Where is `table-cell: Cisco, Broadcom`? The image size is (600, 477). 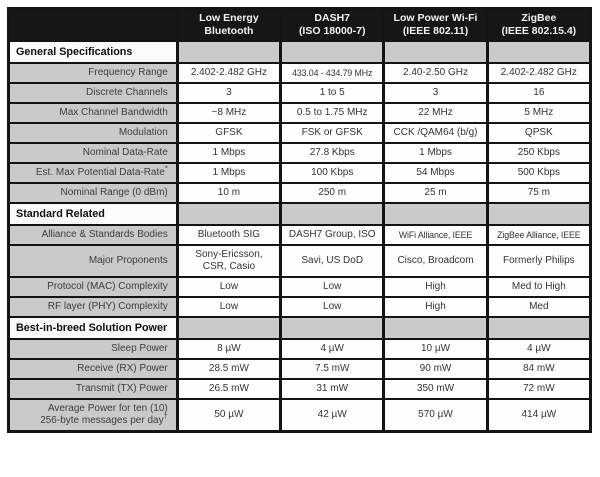 table-cell: Cisco, Broadcom is located at coordinates (435, 261).